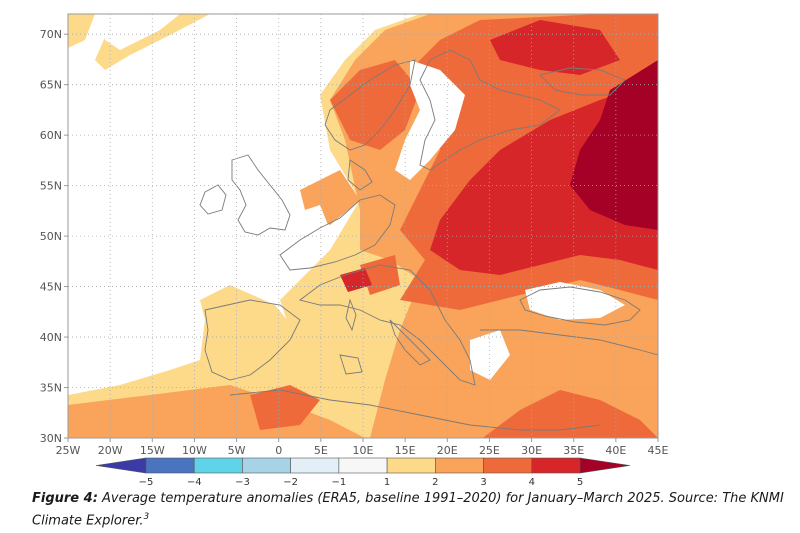  What do you see at coordinates (658, 450) in the screenshot?
I see `longitude-tick-label: 45E` at bounding box center [658, 450].